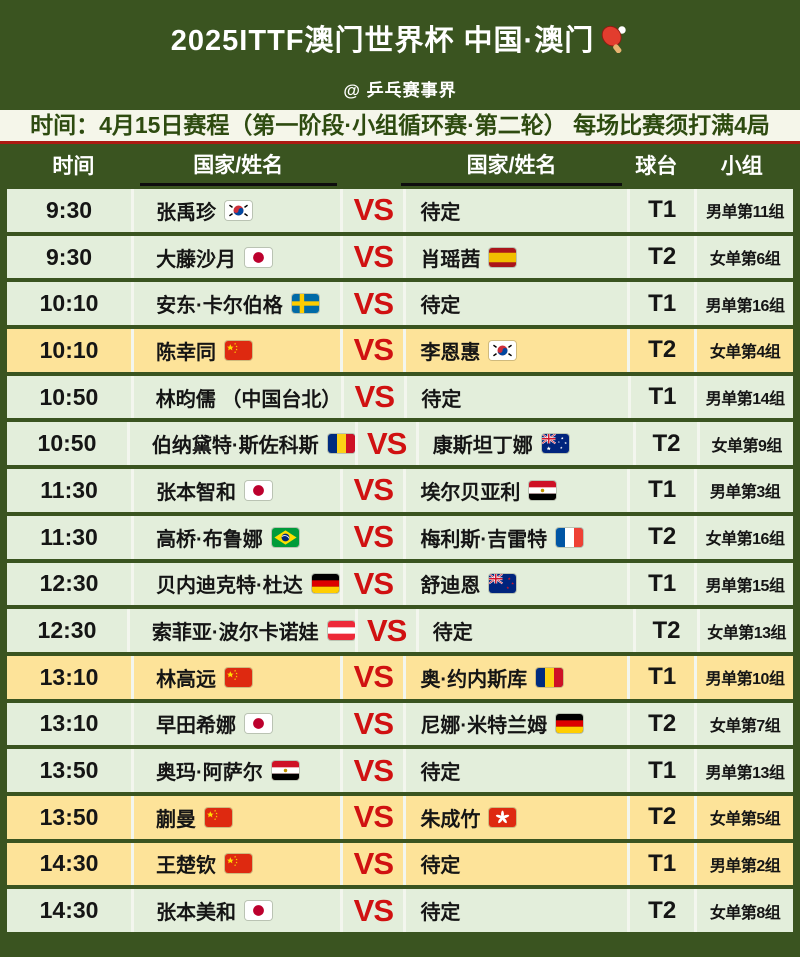 This screenshot has height=957, width=800. Describe the element at coordinates (743, 210) in the screenshot. I see `group-cell: 男单第11组` at that location.